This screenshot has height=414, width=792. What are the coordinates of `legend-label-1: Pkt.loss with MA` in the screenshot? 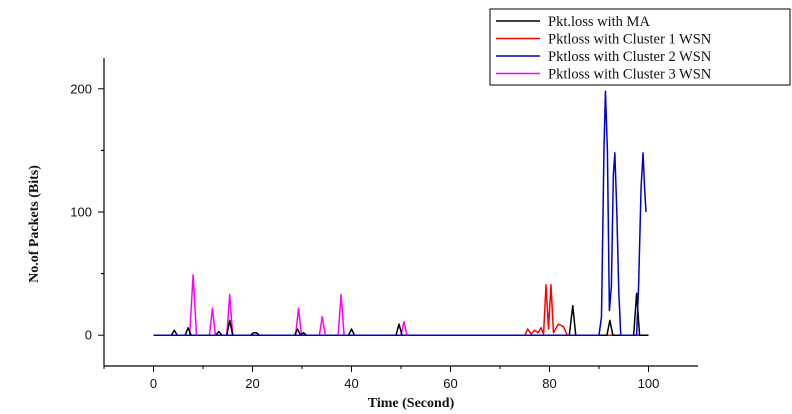 It's located at (599, 22).